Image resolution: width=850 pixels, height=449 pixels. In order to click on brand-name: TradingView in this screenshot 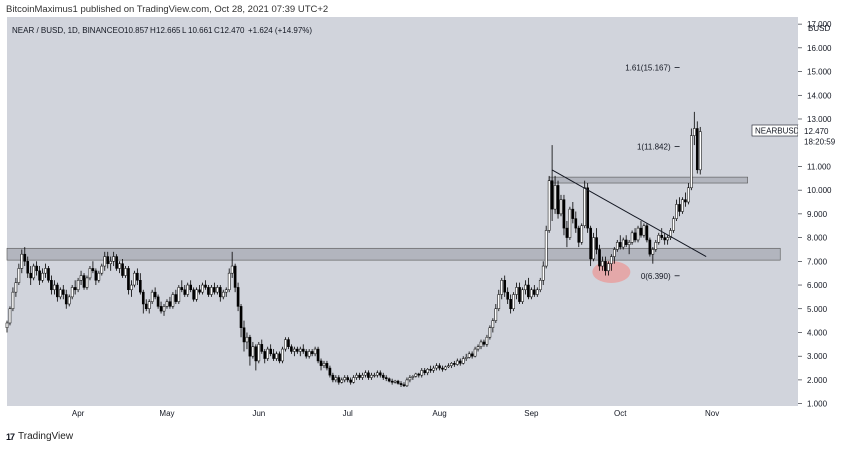, I will do `click(46, 436)`.